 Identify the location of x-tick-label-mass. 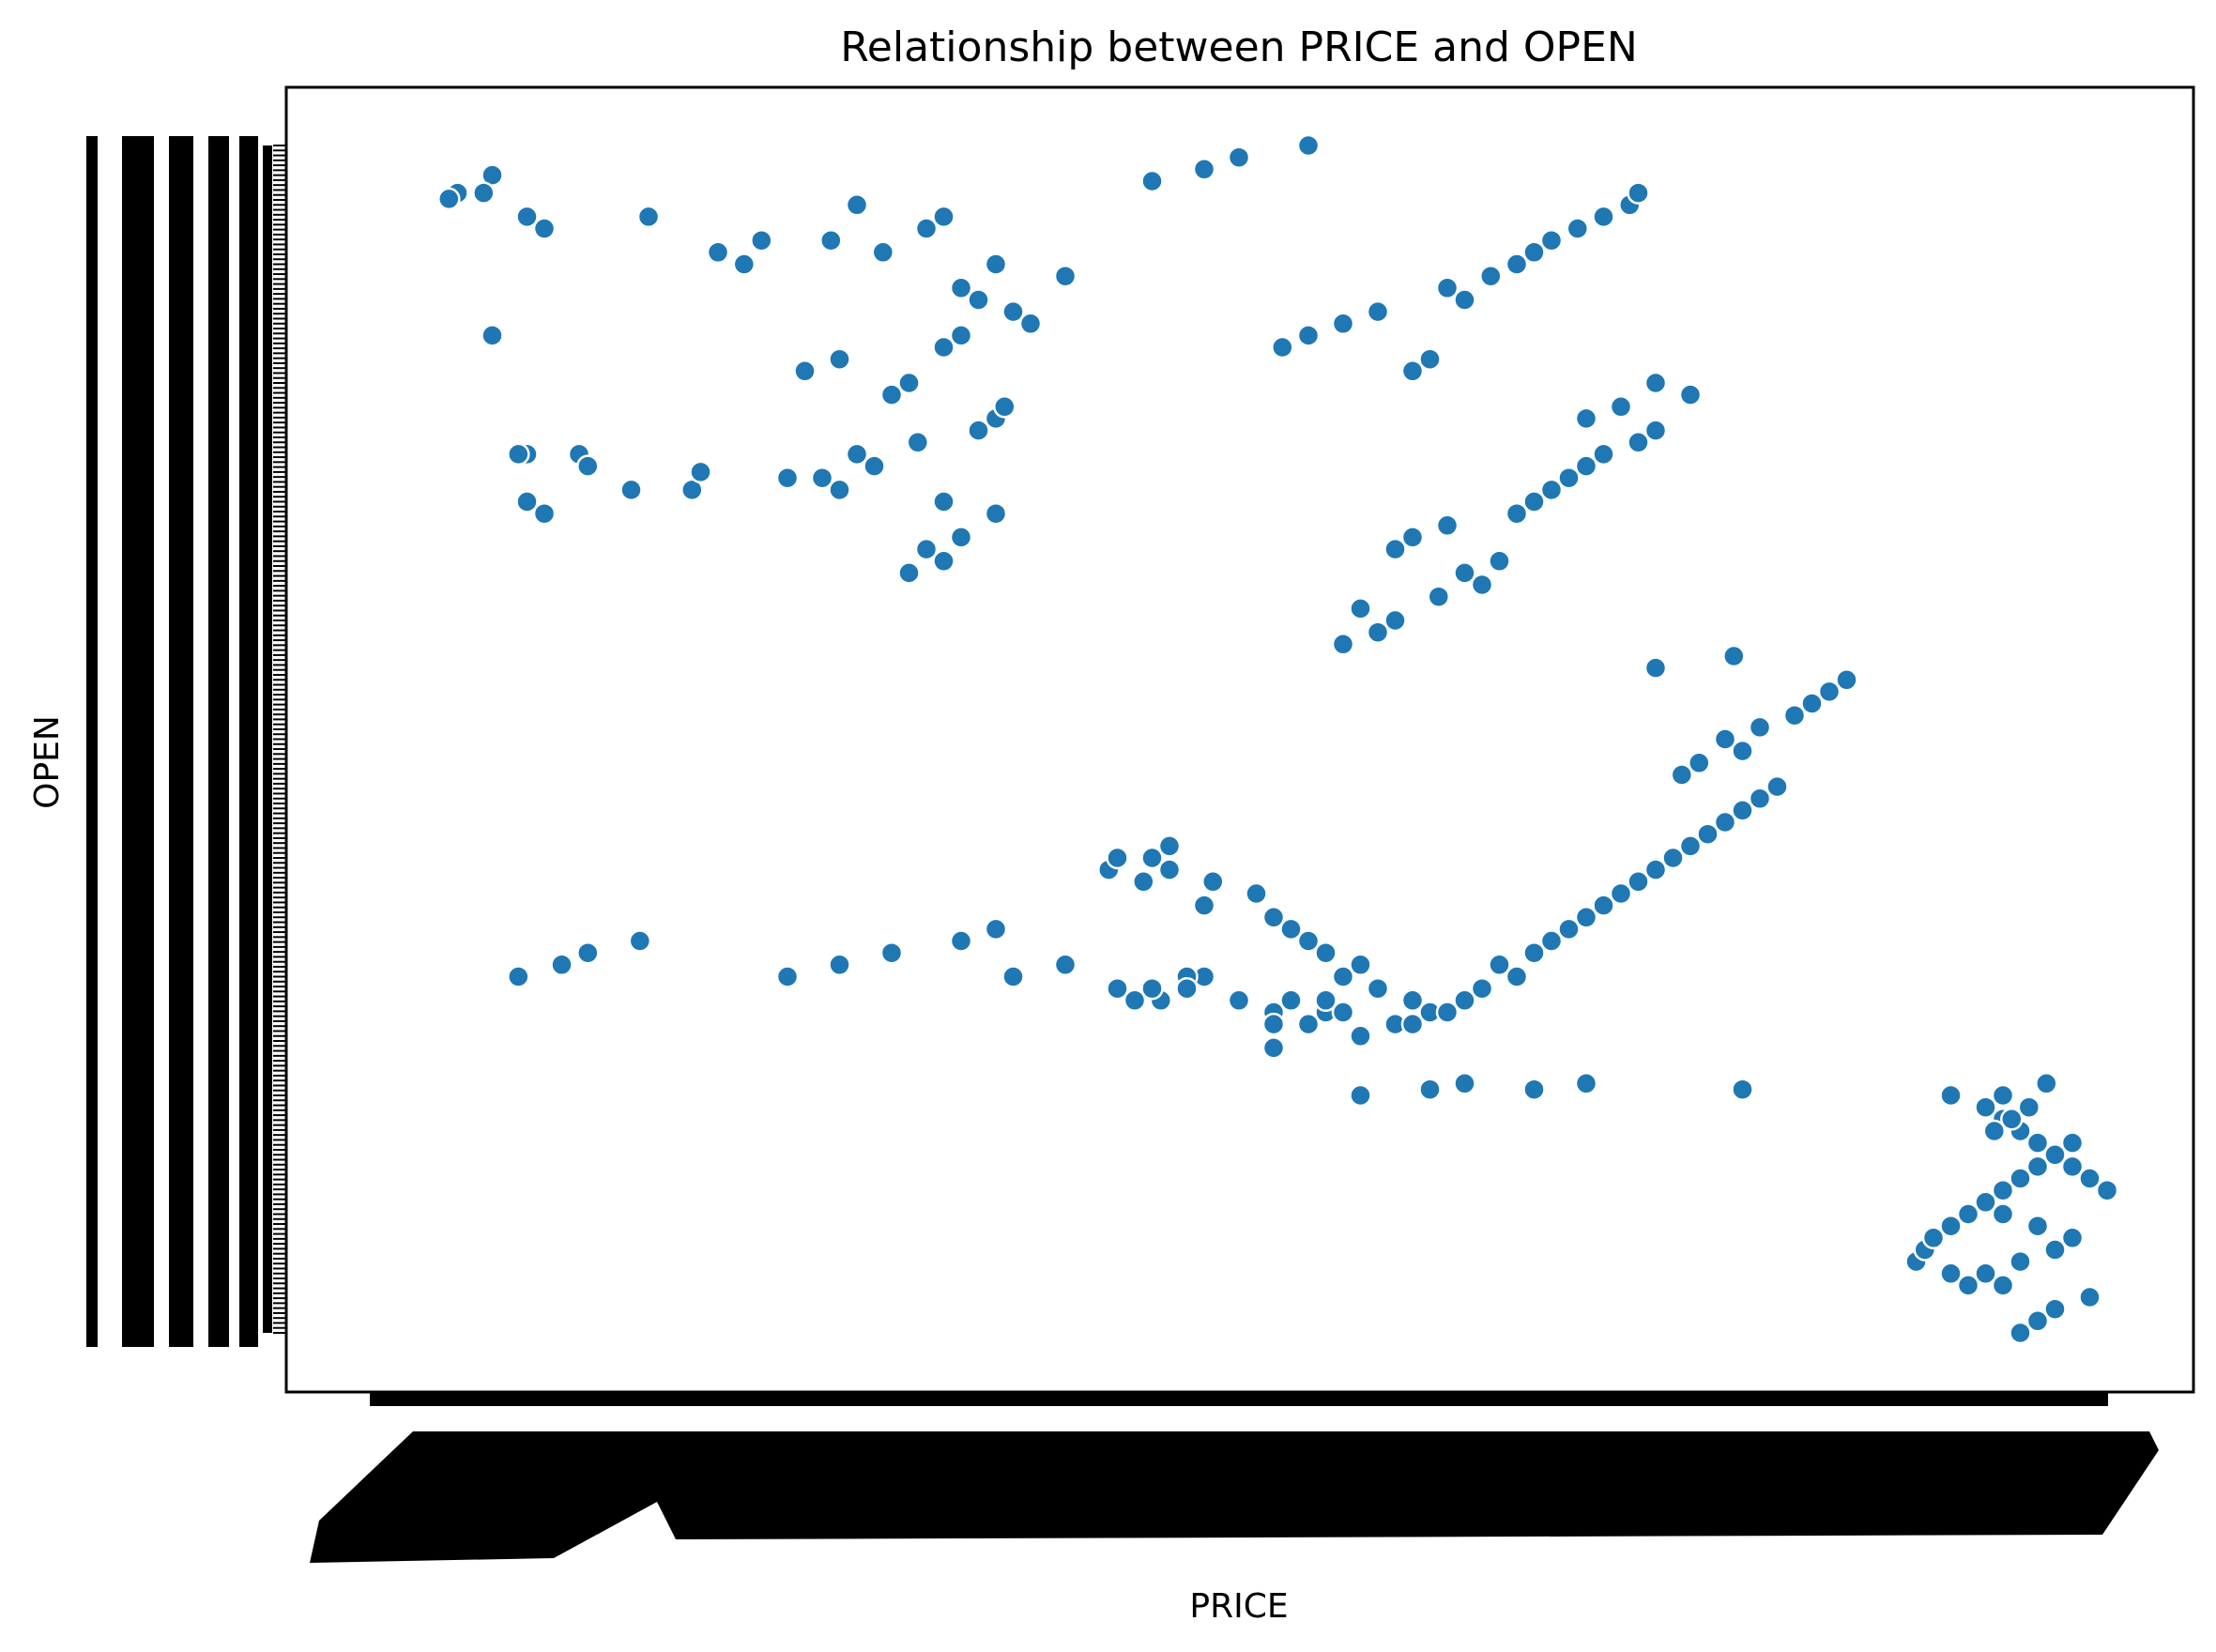
(1234, 1497).